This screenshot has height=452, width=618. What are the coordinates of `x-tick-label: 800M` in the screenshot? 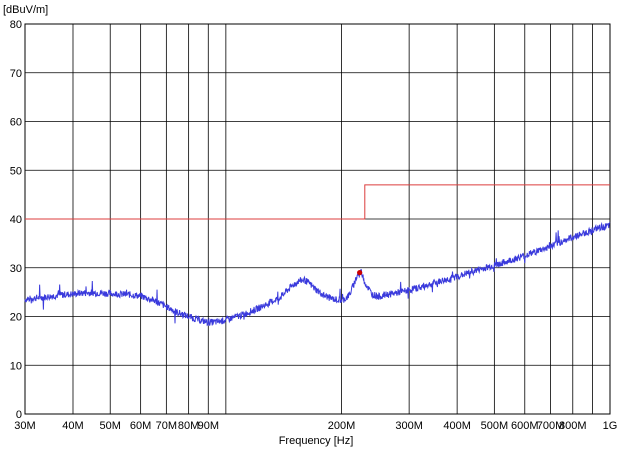 It's located at (573, 426).